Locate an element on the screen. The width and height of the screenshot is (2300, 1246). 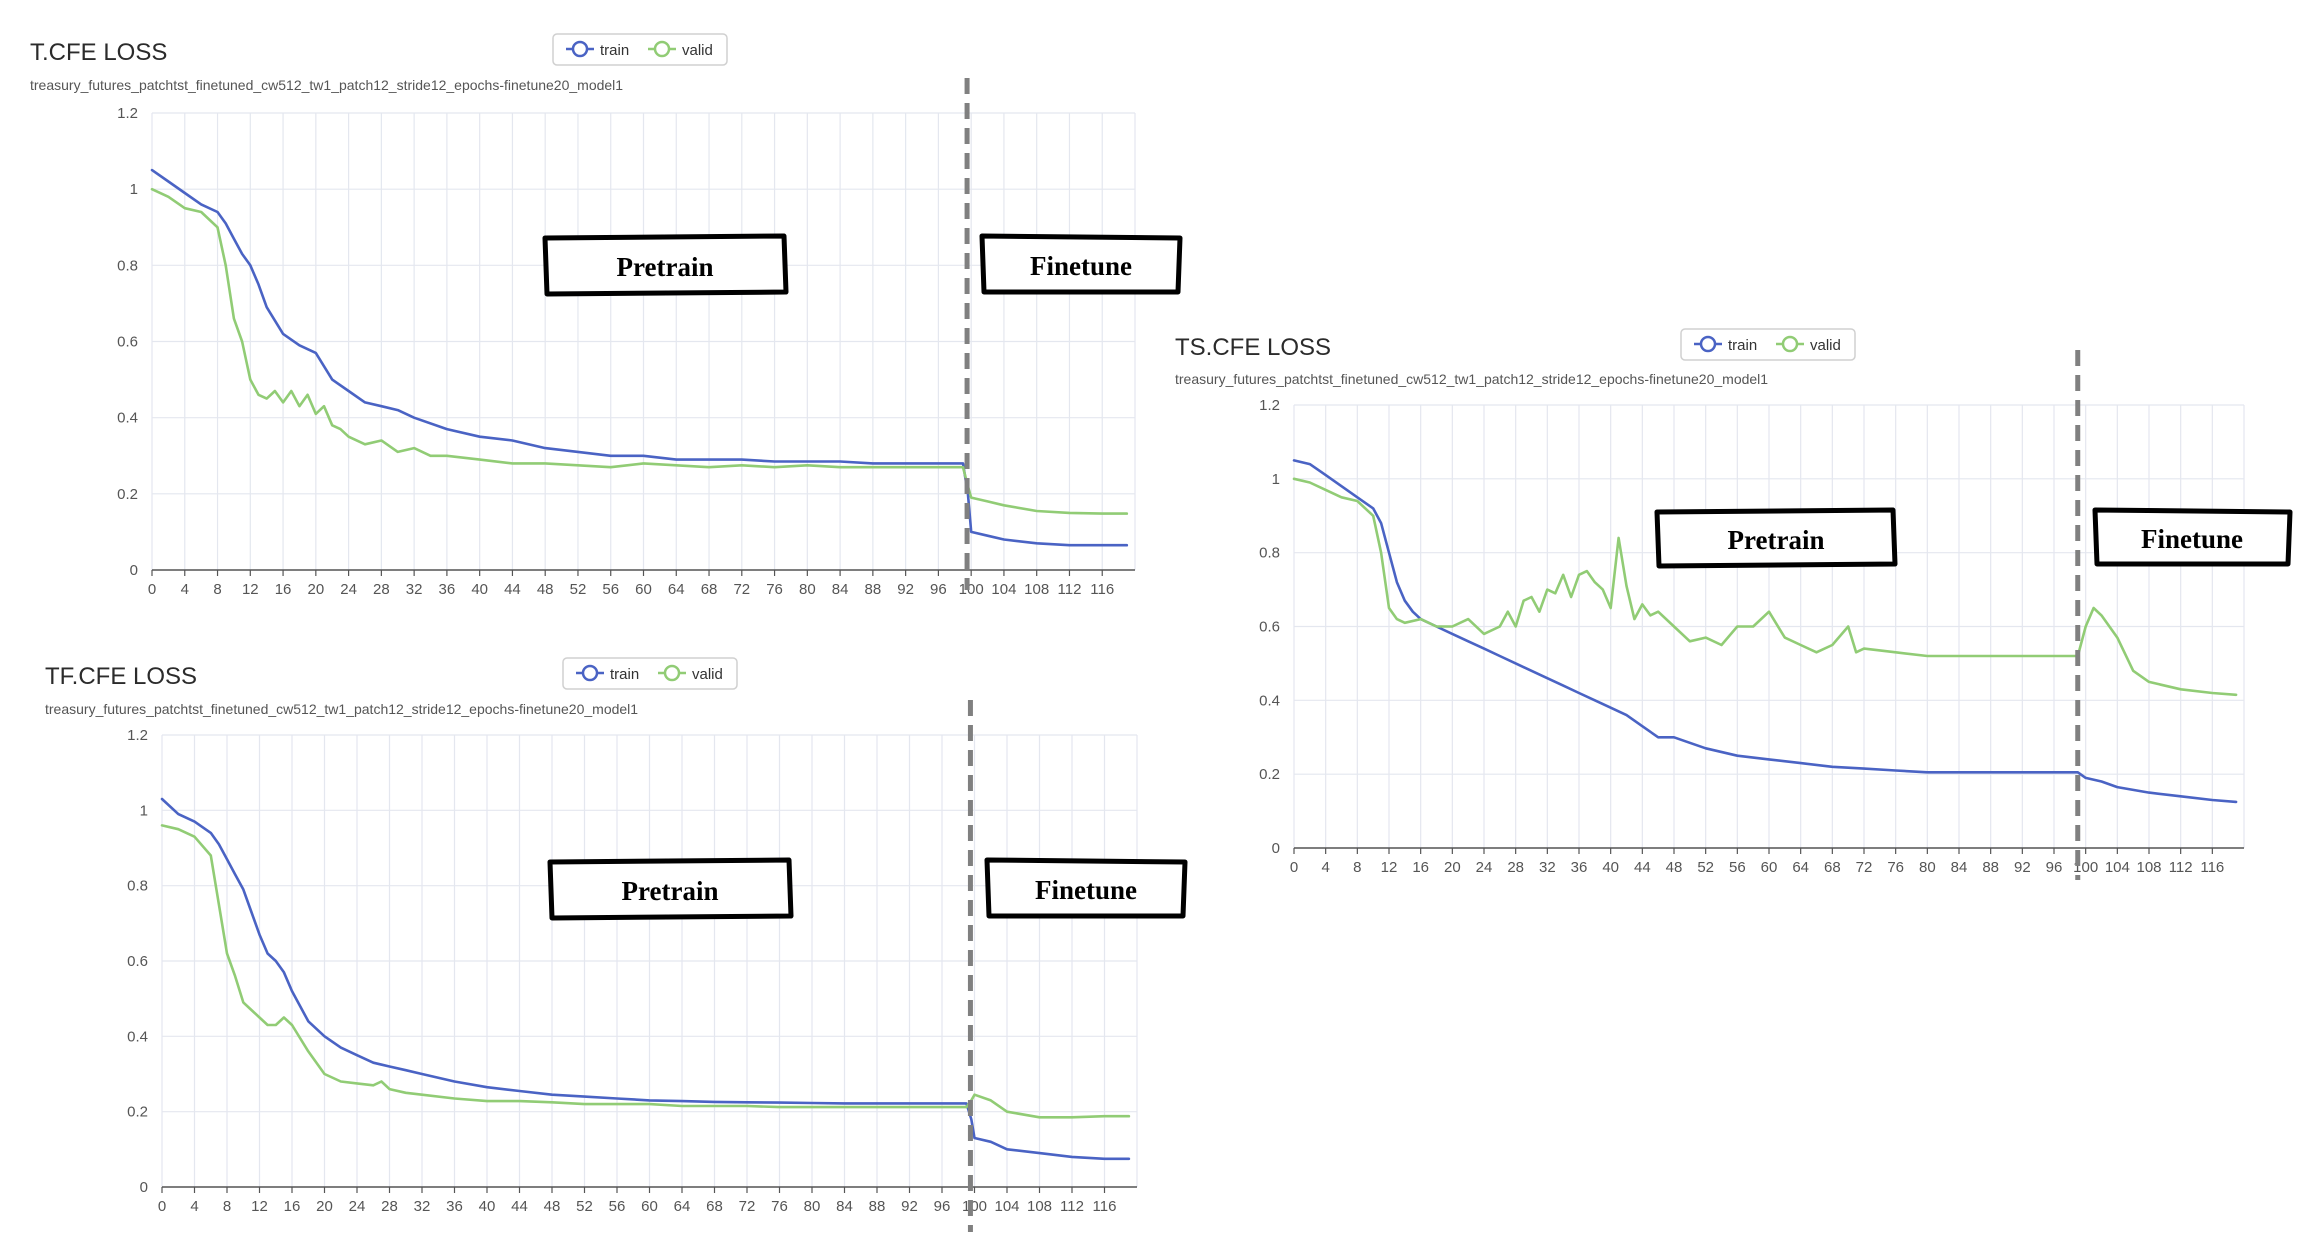
finetune-box: Finetune is located at coordinates (1081, 264).